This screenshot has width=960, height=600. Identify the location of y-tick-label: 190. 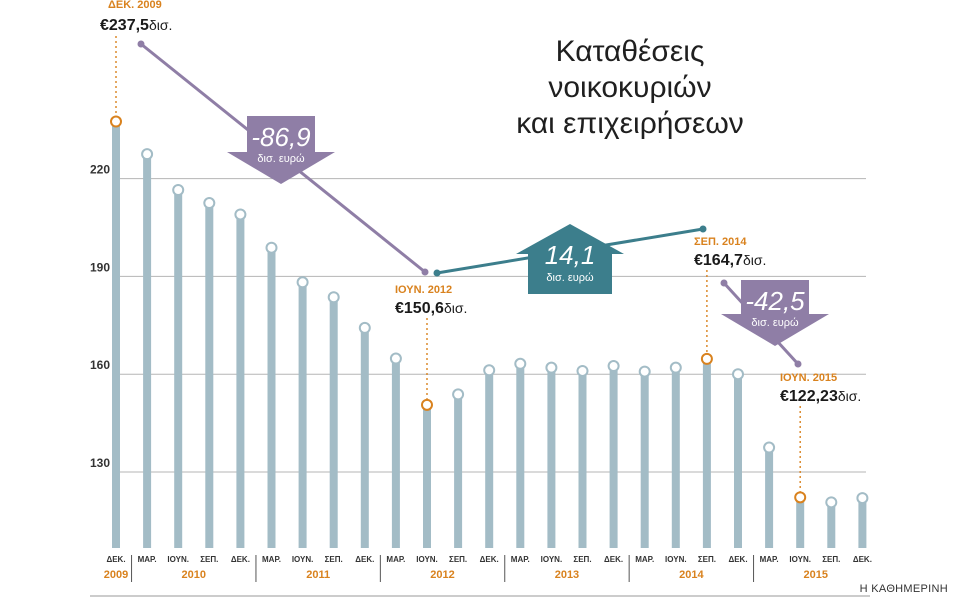
(100, 267).